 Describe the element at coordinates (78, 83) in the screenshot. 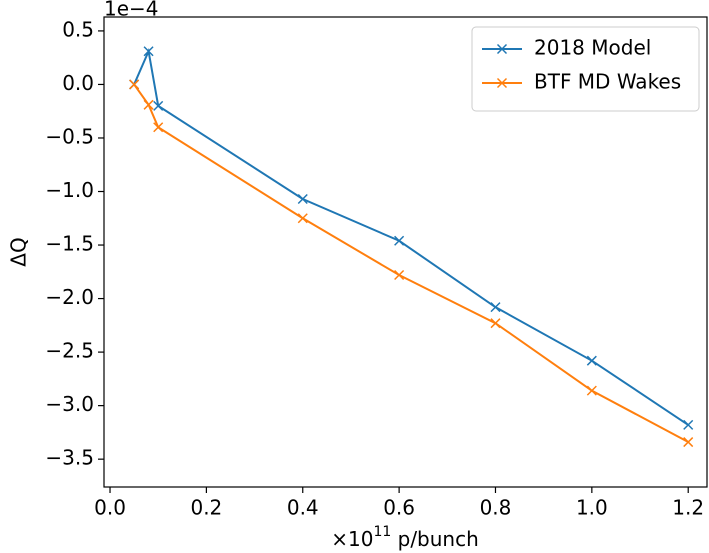

I see `y-tick-label: 0.0` at that location.